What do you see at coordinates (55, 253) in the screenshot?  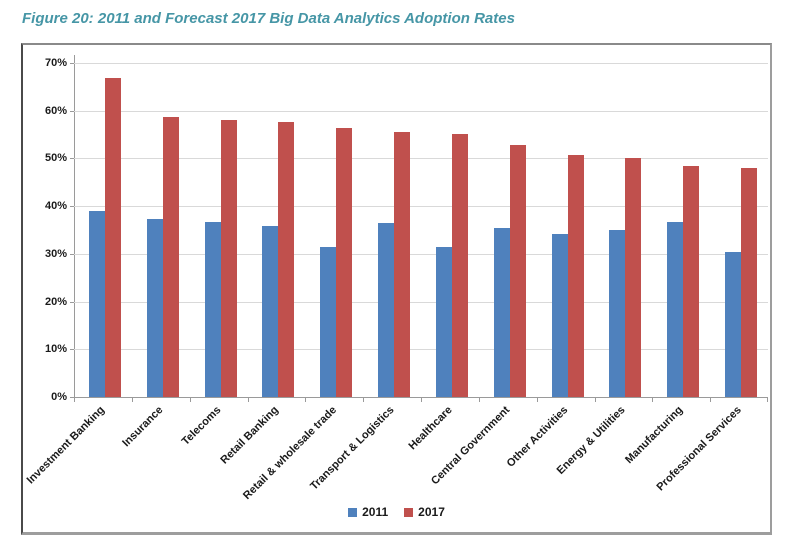 I see `y-axis-label-30: 30%` at bounding box center [55, 253].